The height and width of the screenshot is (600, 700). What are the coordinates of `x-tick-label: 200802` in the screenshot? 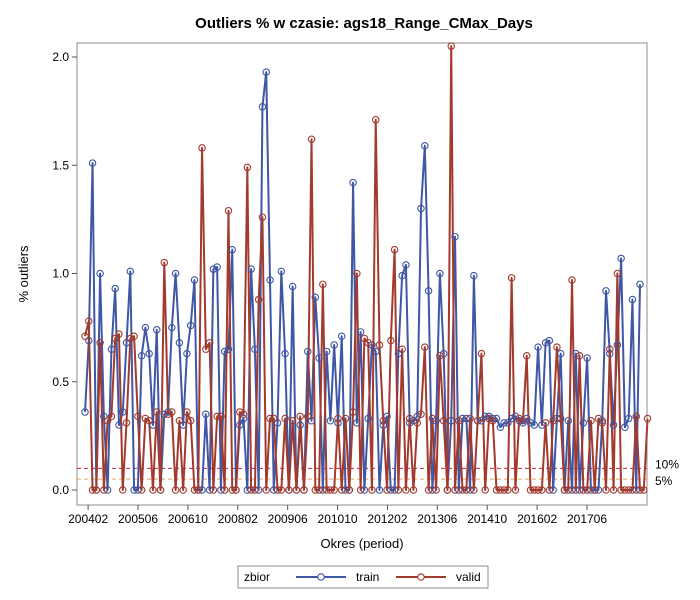 It's located at (238, 519).